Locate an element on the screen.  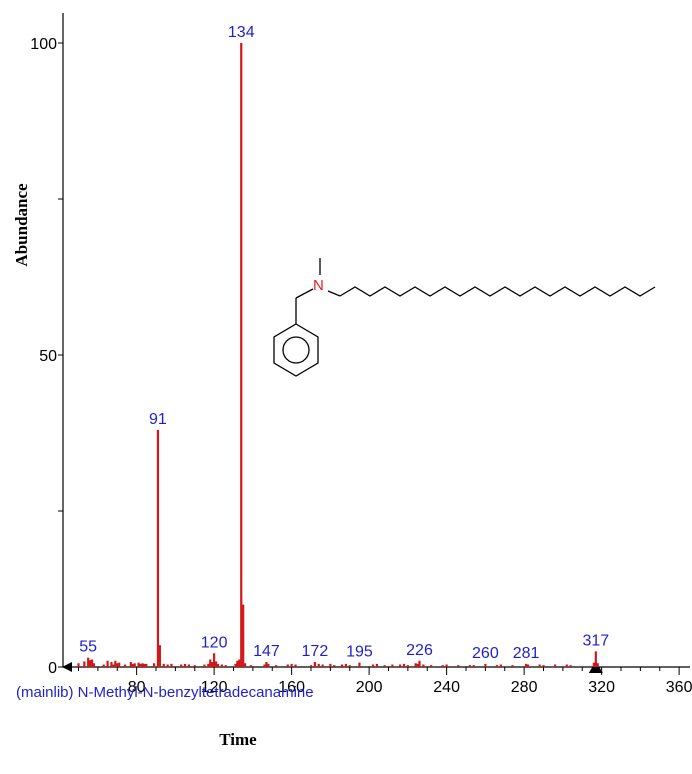
tetradecyl-chain is located at coordinates (497, 291).